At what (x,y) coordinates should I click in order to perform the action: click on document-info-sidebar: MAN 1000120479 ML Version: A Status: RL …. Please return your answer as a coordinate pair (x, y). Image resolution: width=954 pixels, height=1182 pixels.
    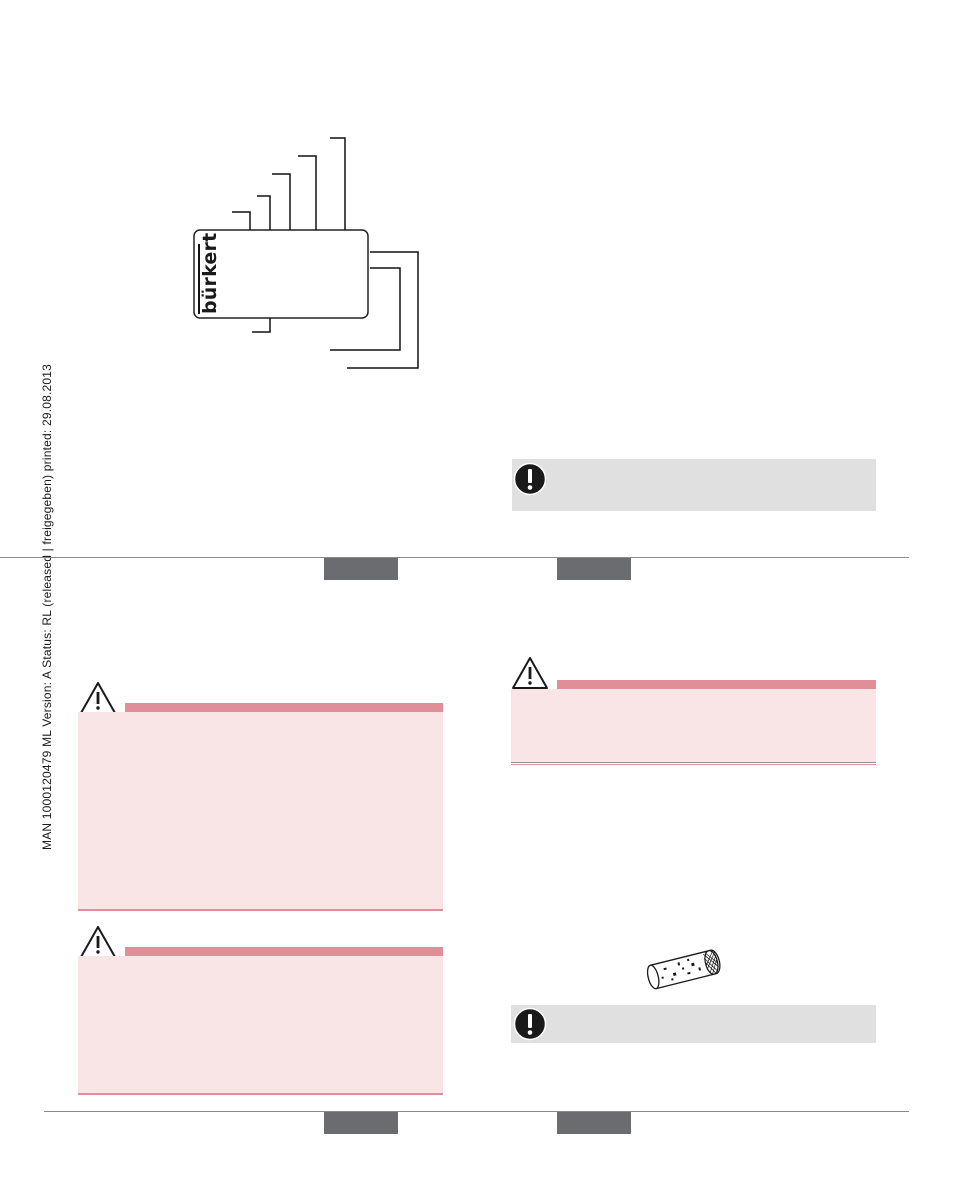
    Looking at the image, I should click on (47, 606).